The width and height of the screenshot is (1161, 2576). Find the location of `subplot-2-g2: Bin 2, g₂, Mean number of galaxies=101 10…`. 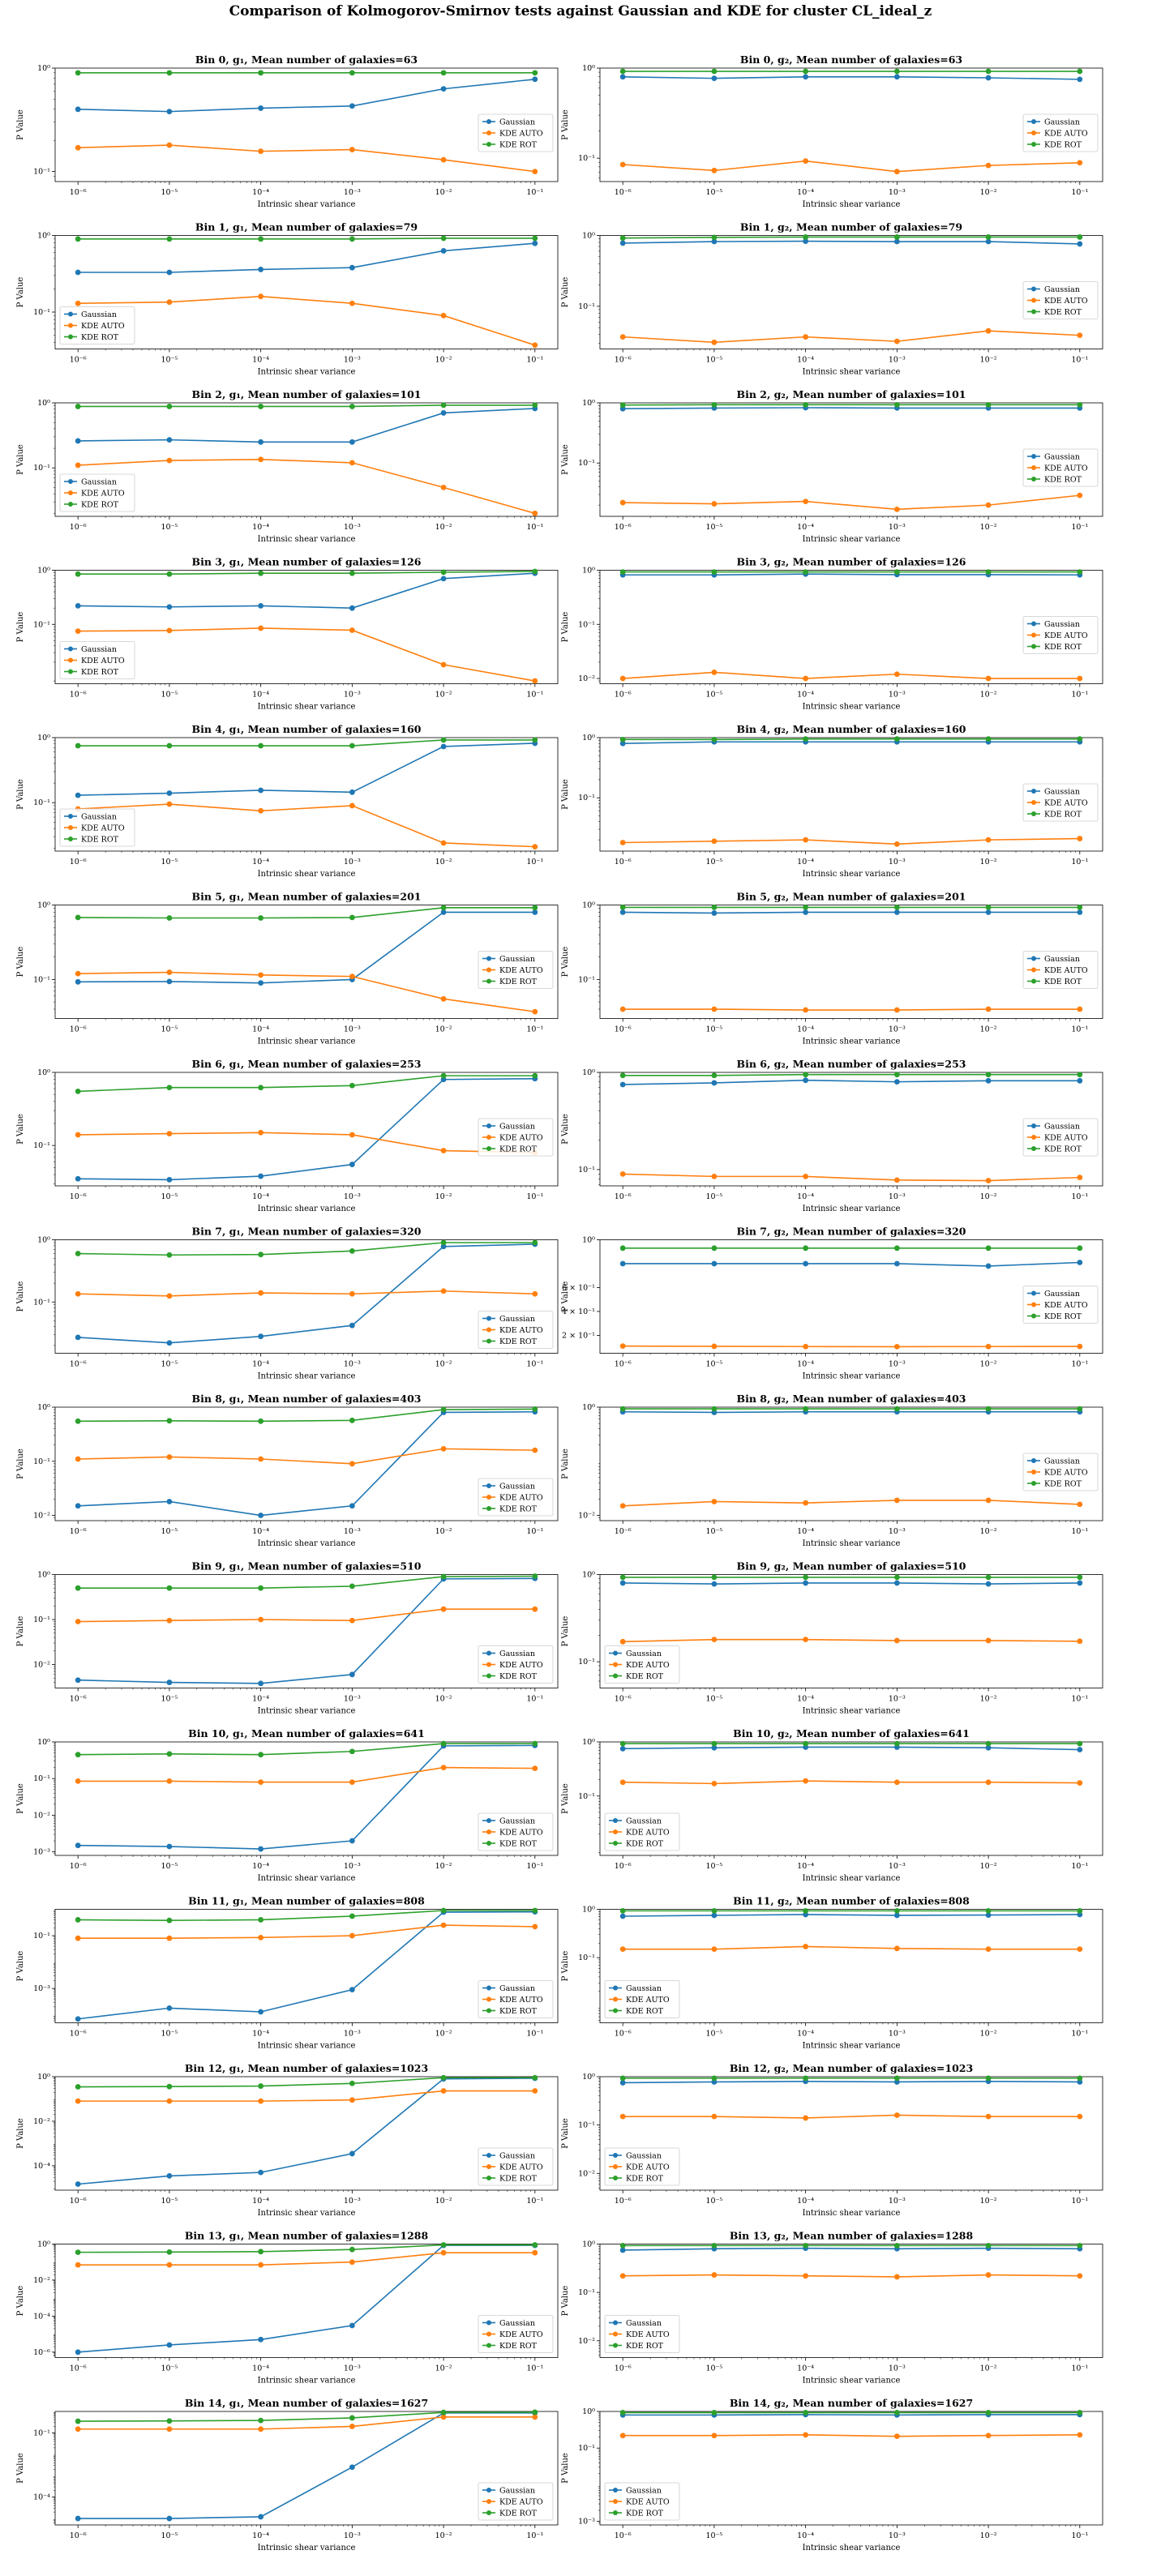

subplot-2-g2: Bin 2, g₂, Mean number of galaxies=101 10… is located at coordinates (832, 466).